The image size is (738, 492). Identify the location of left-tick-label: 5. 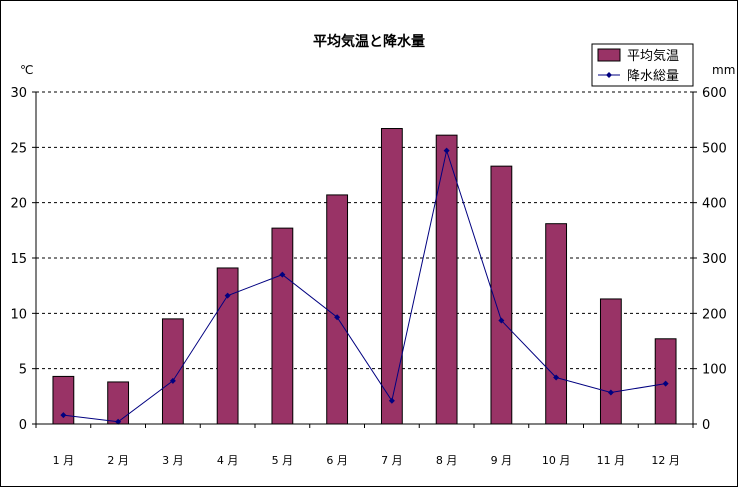
(23, 370).